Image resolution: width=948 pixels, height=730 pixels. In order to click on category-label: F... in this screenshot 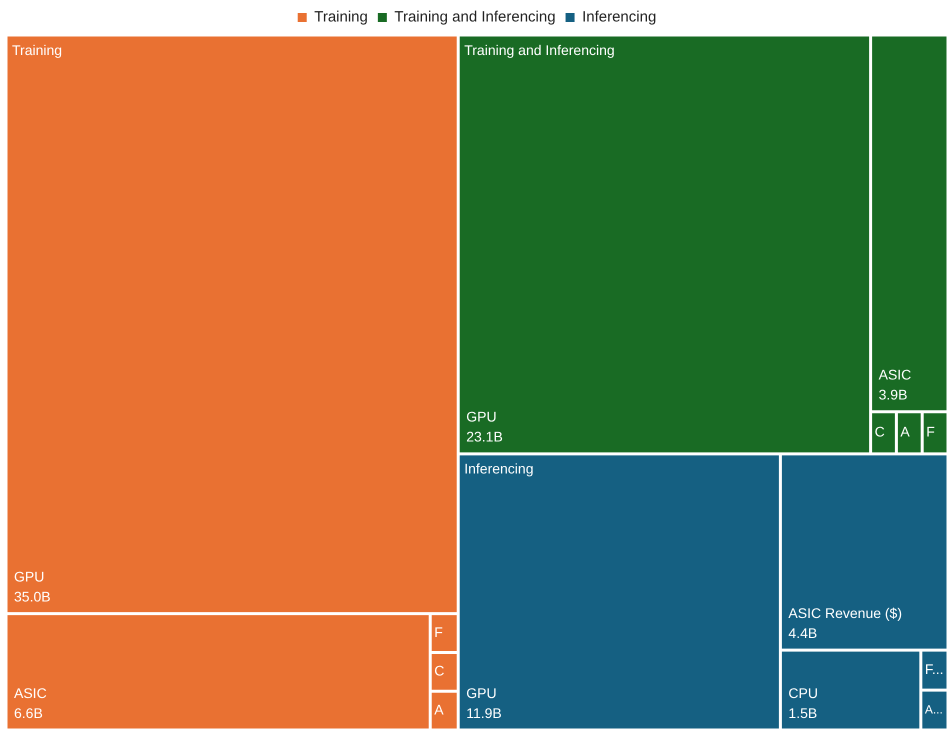, I will do `click(934, 668)`.